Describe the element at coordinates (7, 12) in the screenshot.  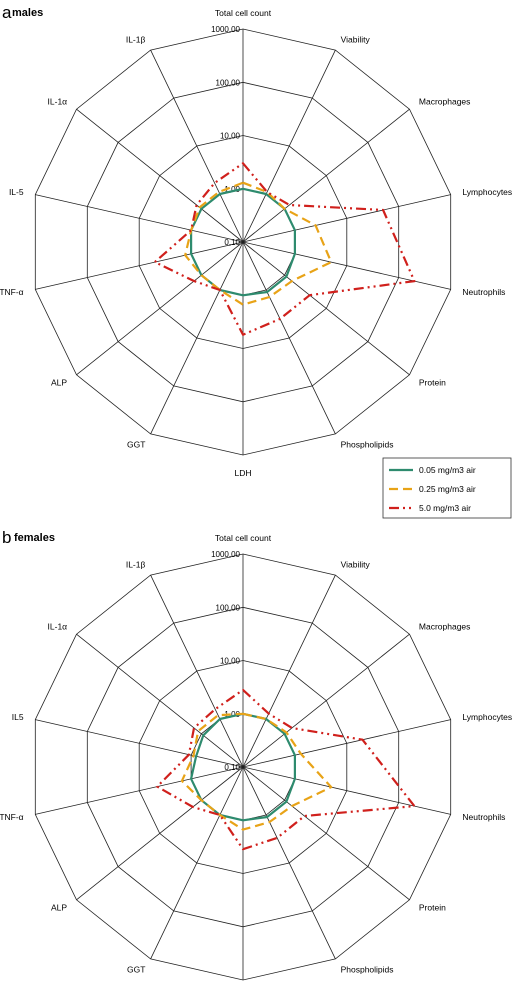
I see `panel-letter: a` at that location.